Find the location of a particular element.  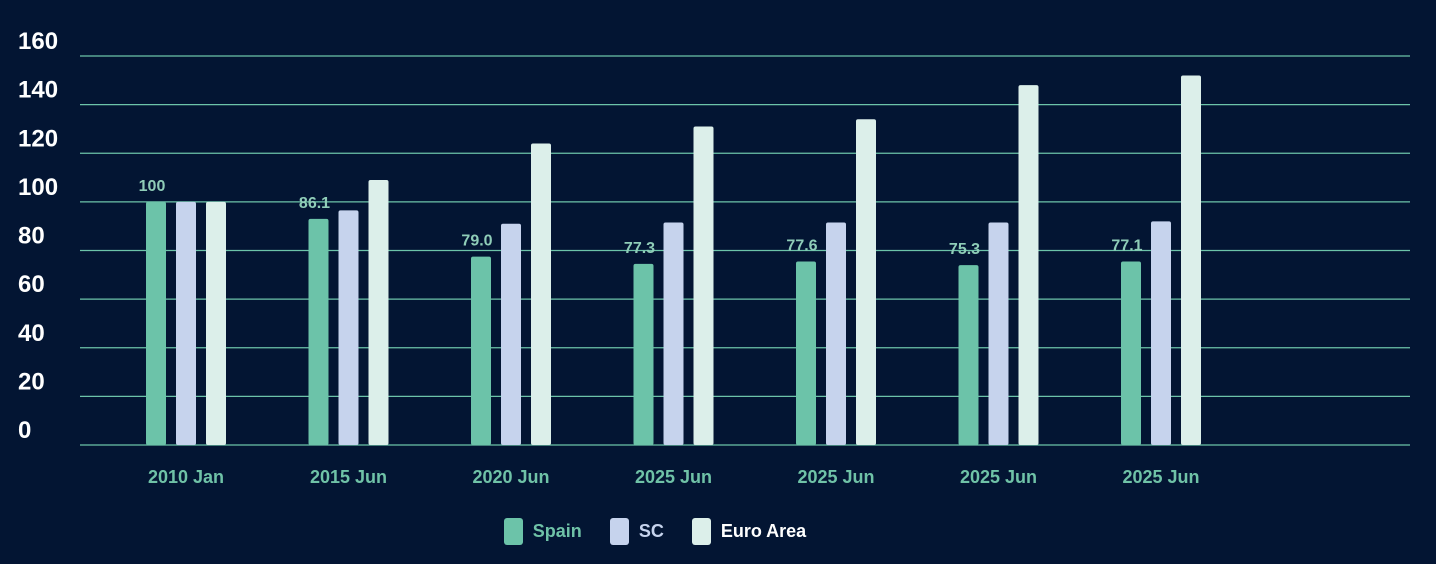

legend-item-spain: Spain is located at coordinates (542, 531).